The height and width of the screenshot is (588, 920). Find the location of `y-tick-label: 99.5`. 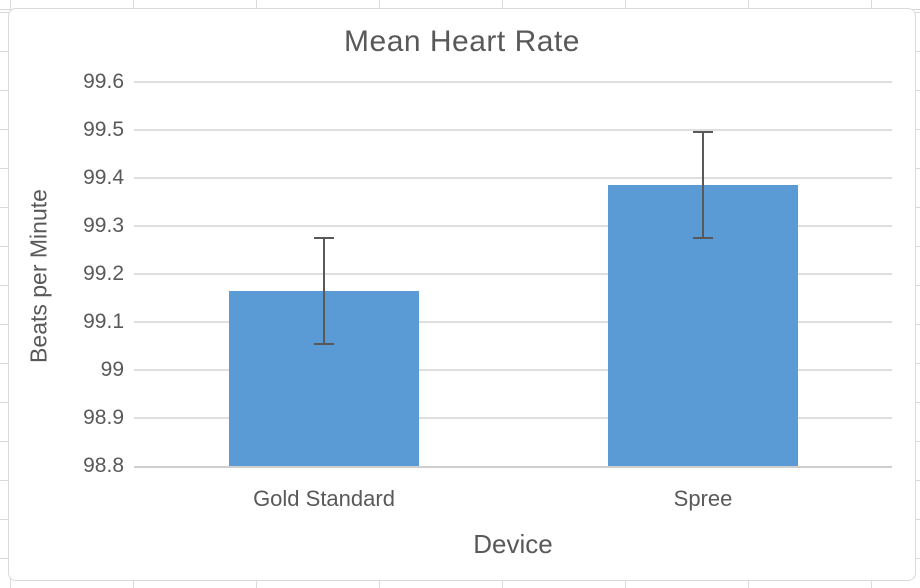

y-tick-label: 99.5 is located at coordinates (103, 129).